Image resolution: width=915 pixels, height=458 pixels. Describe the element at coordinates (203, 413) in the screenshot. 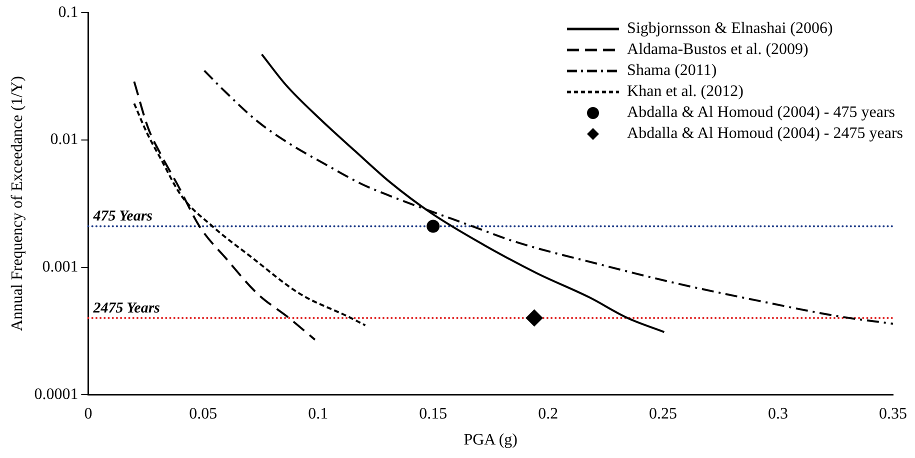

I see `x-tick-label: 0.05` at that location.